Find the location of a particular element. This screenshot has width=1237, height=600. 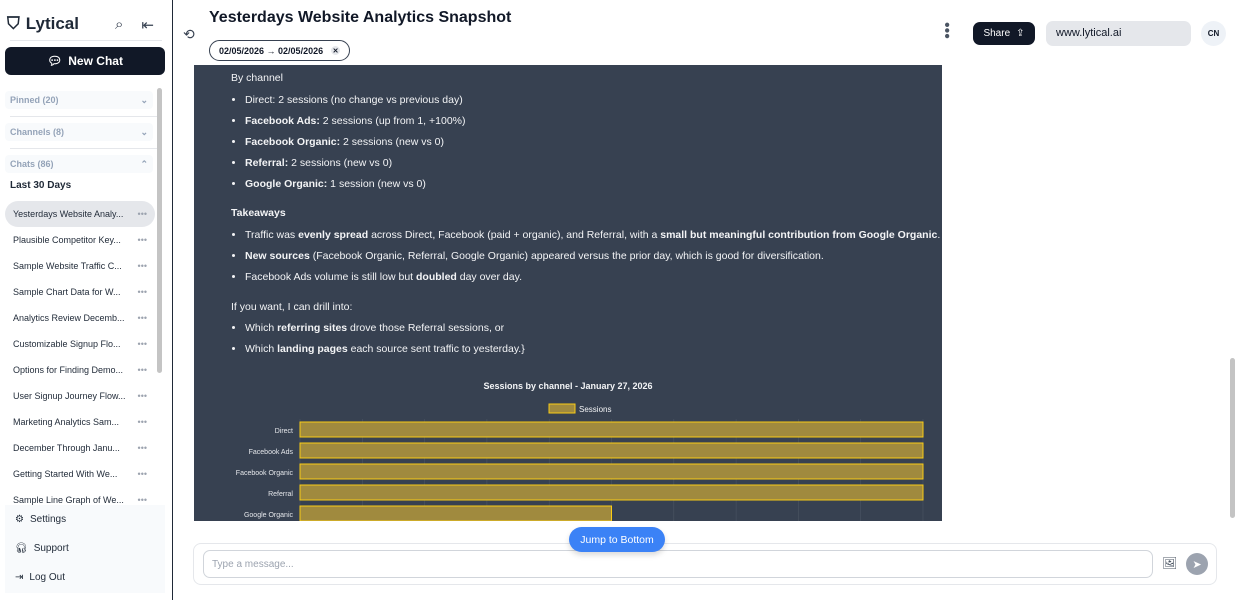

text: day over day. is located at coordinates (489, 277).